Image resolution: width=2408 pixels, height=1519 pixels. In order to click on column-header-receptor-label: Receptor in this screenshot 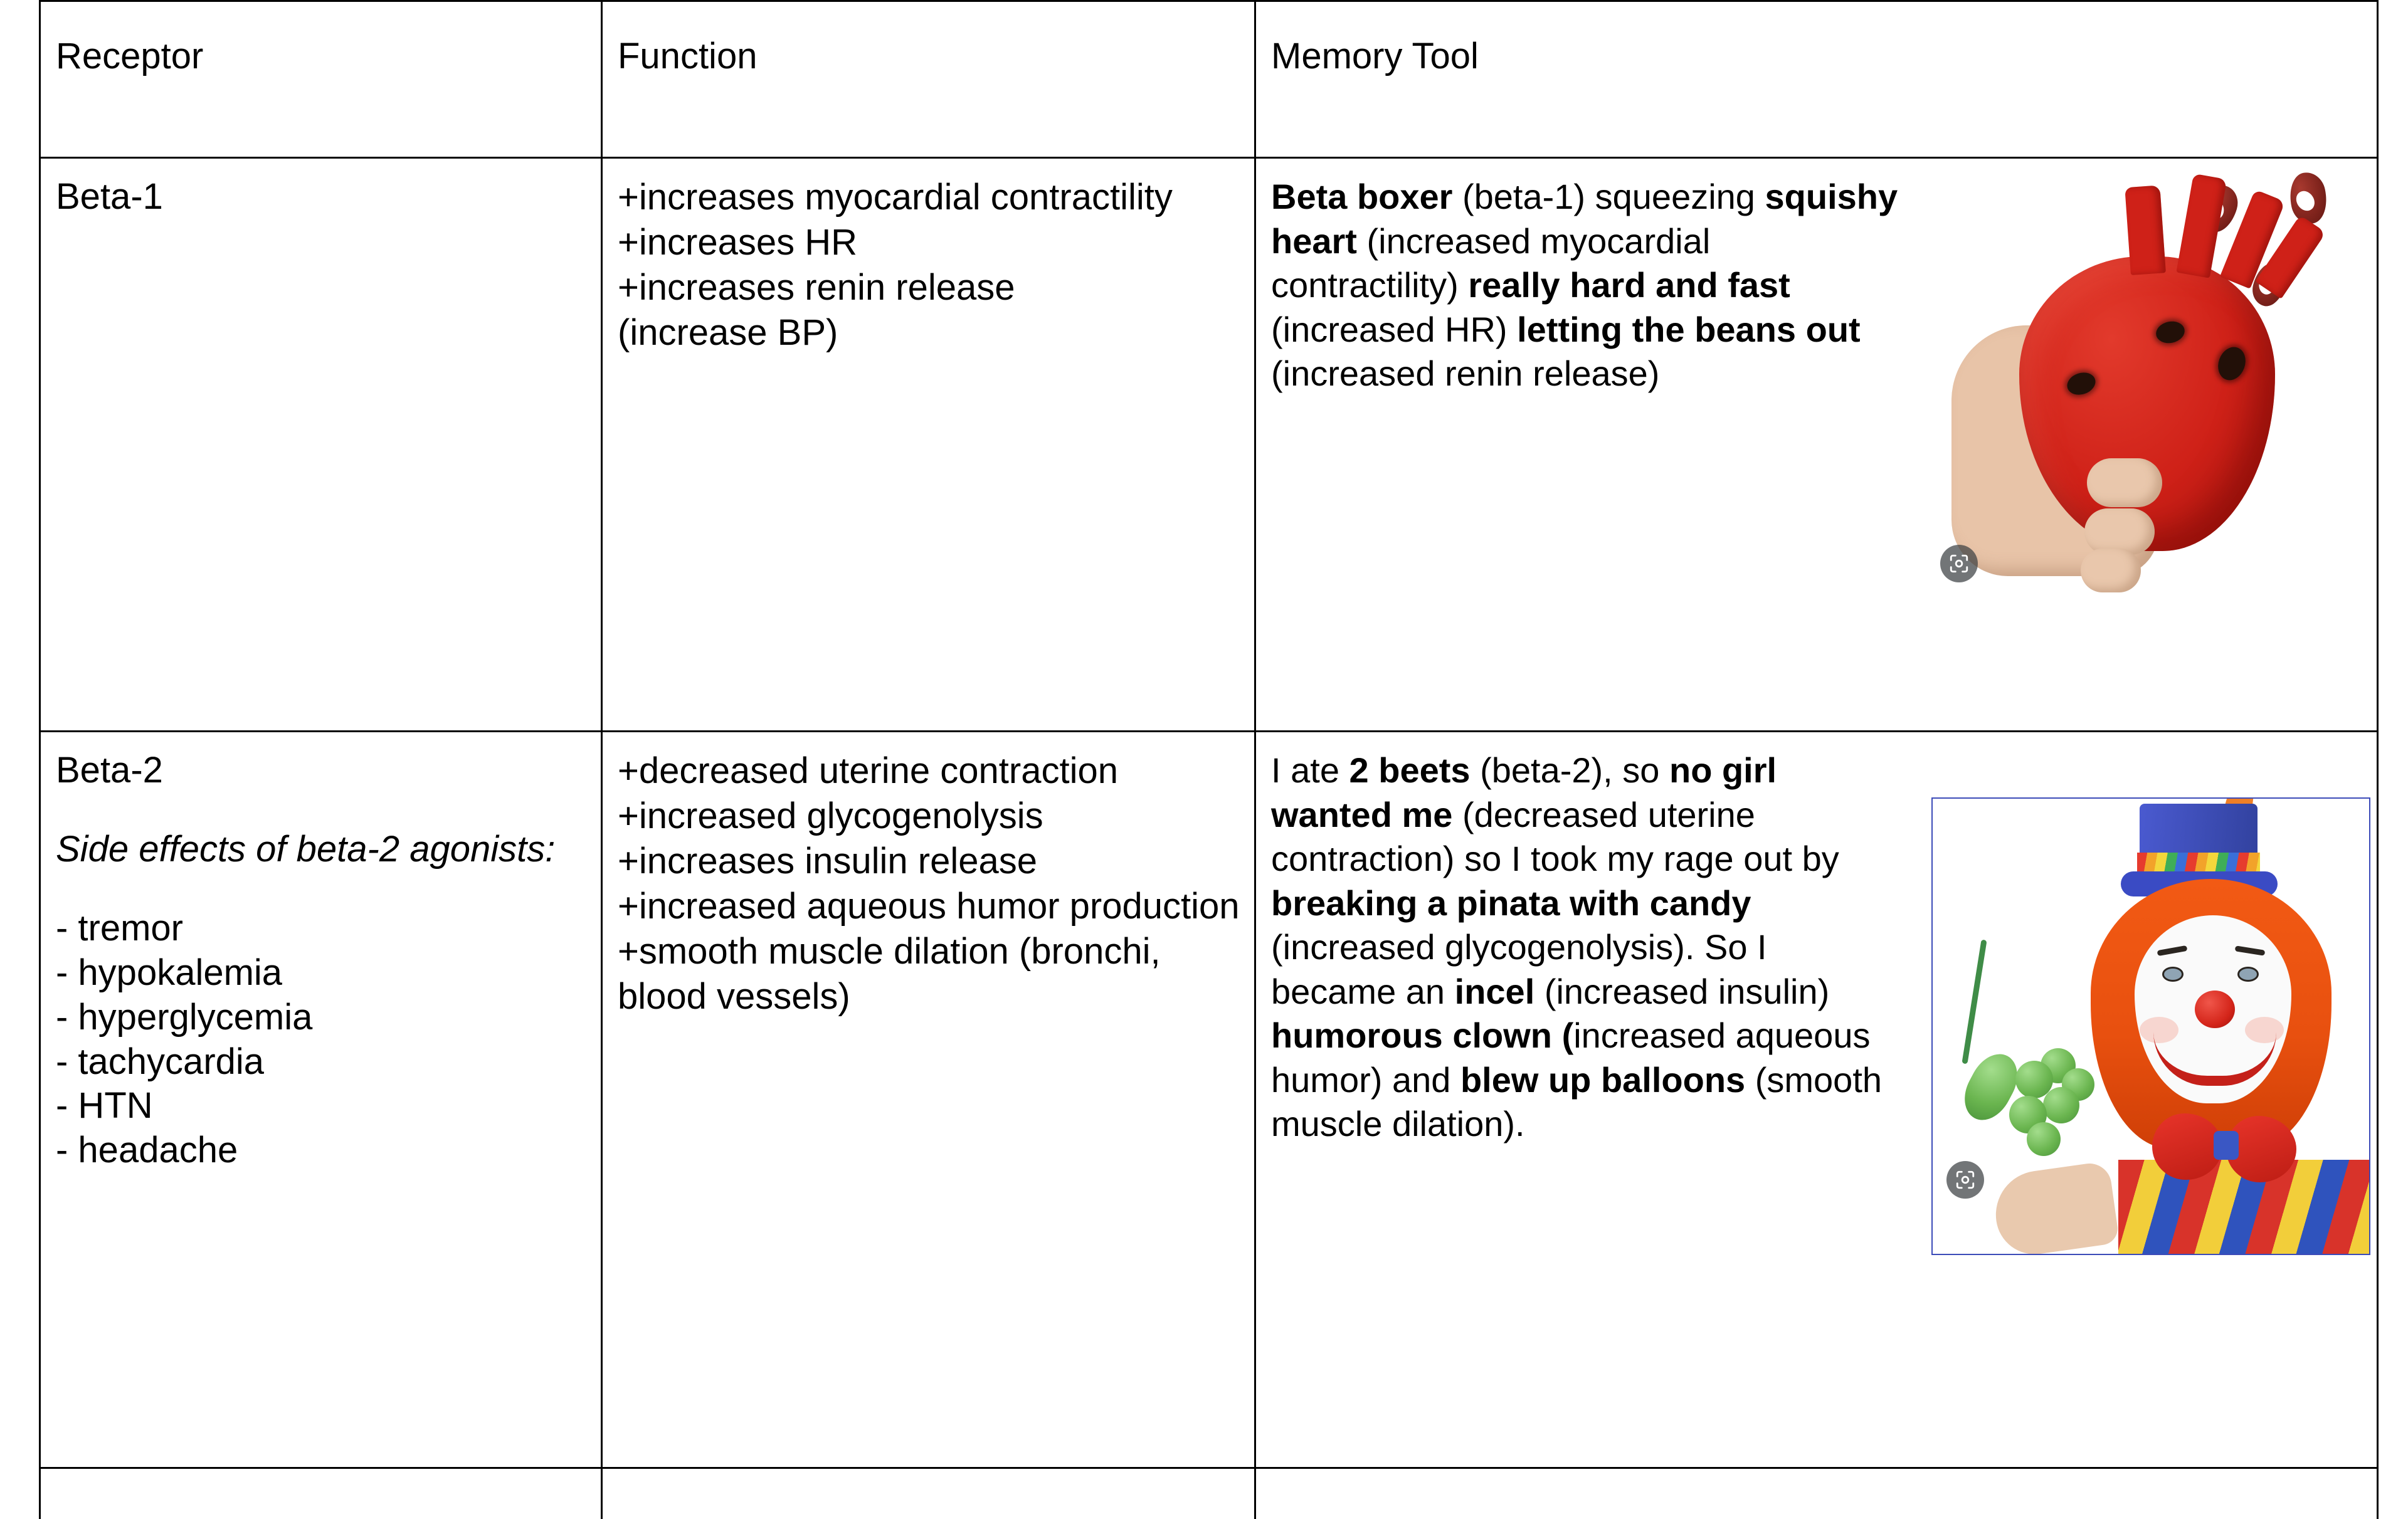, I will do `click(130, 56)`.